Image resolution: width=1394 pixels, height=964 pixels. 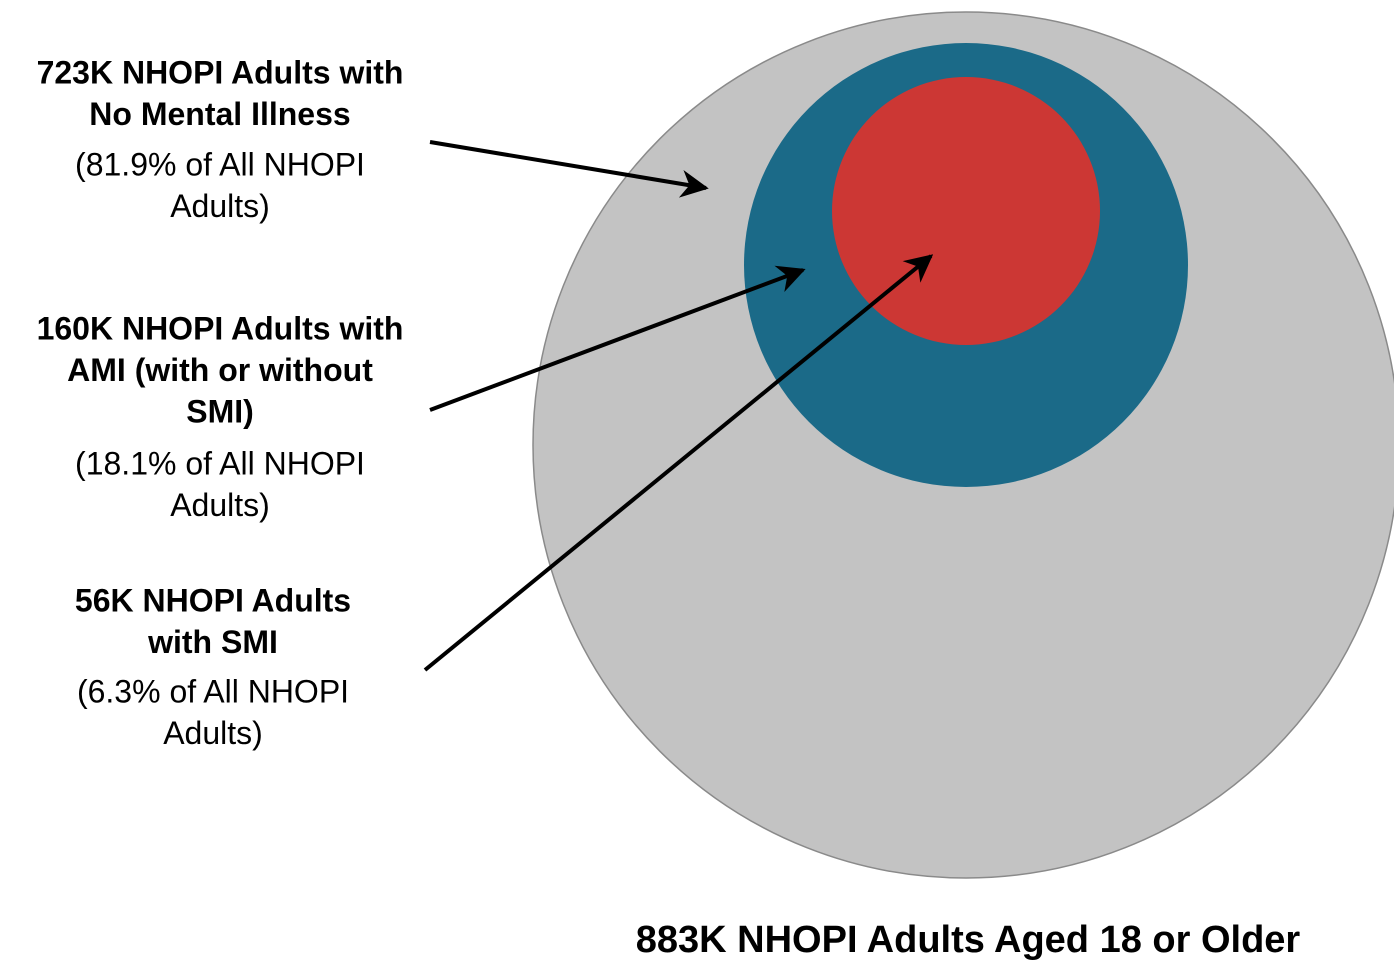 I want to click on label-note: (81.9% of All NHOPI, so click(x=220, y=164).